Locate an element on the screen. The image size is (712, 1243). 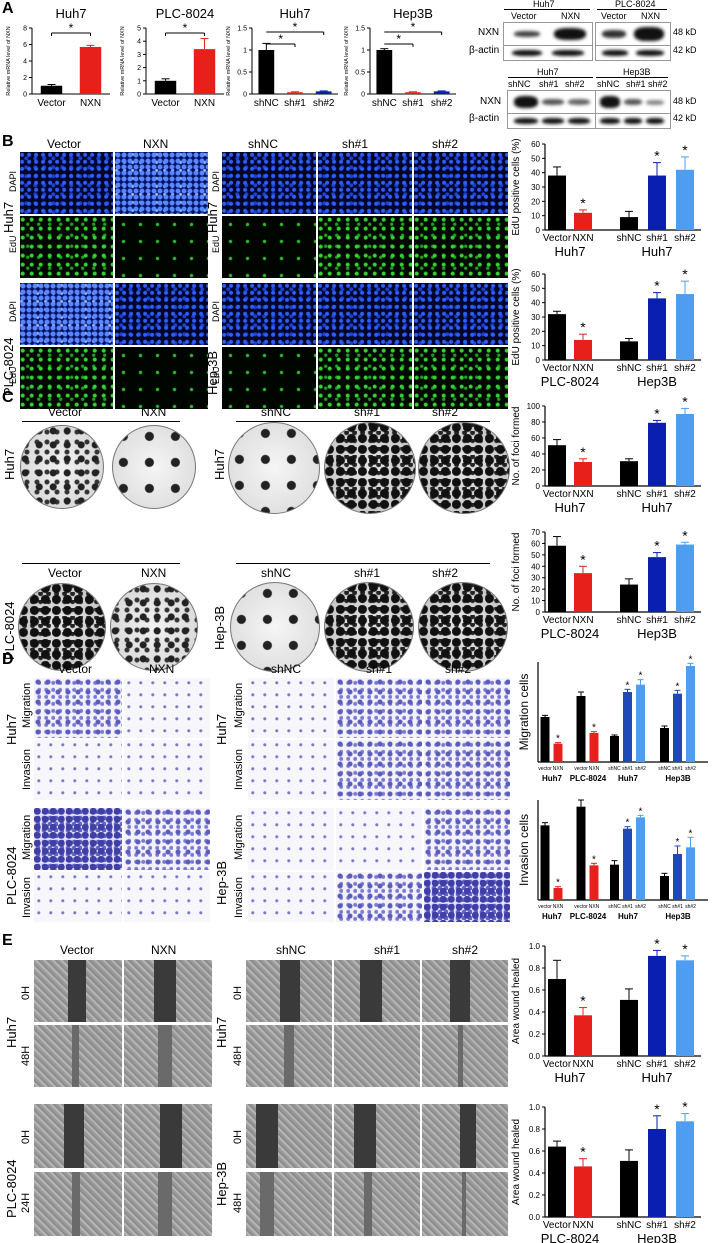
blot-top-nxn1: NXN is located at coordinates (571, 16).